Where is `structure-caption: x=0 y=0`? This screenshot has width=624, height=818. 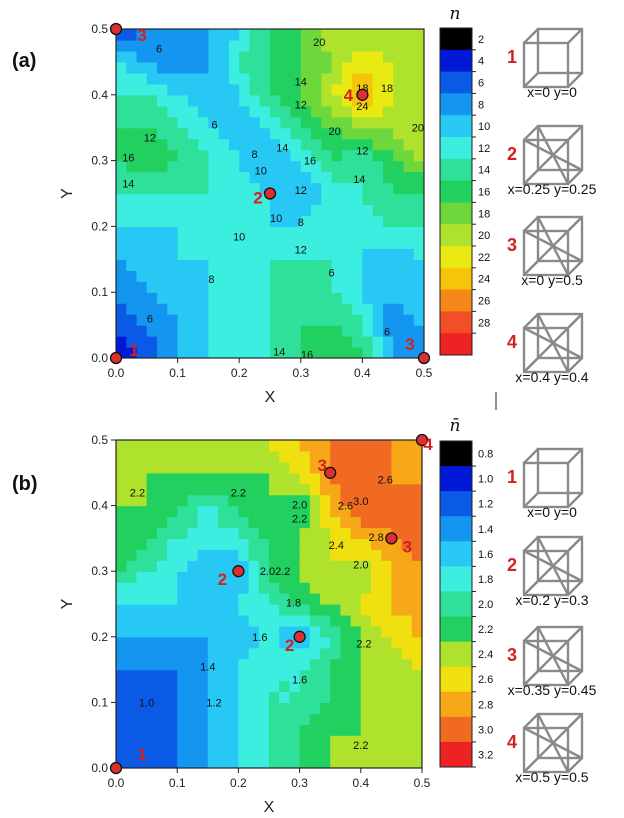 structure-caption: x=0 y=0 is located at coordinates (552, 92).